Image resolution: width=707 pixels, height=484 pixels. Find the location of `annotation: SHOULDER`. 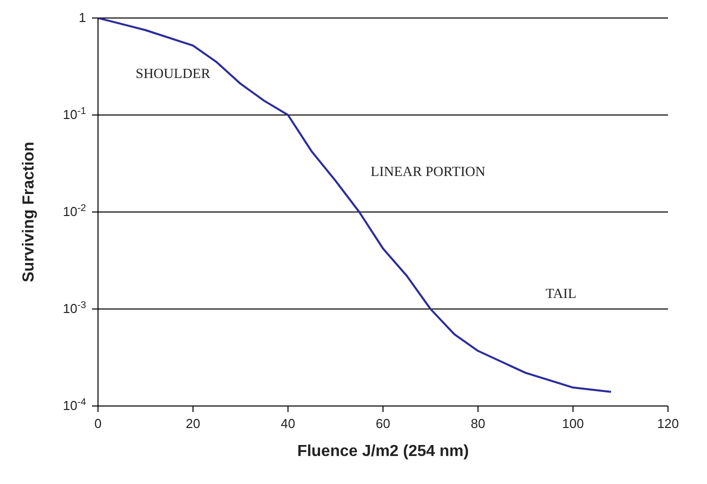

annotation: SHOULDER is located at coordinates (173, 74).